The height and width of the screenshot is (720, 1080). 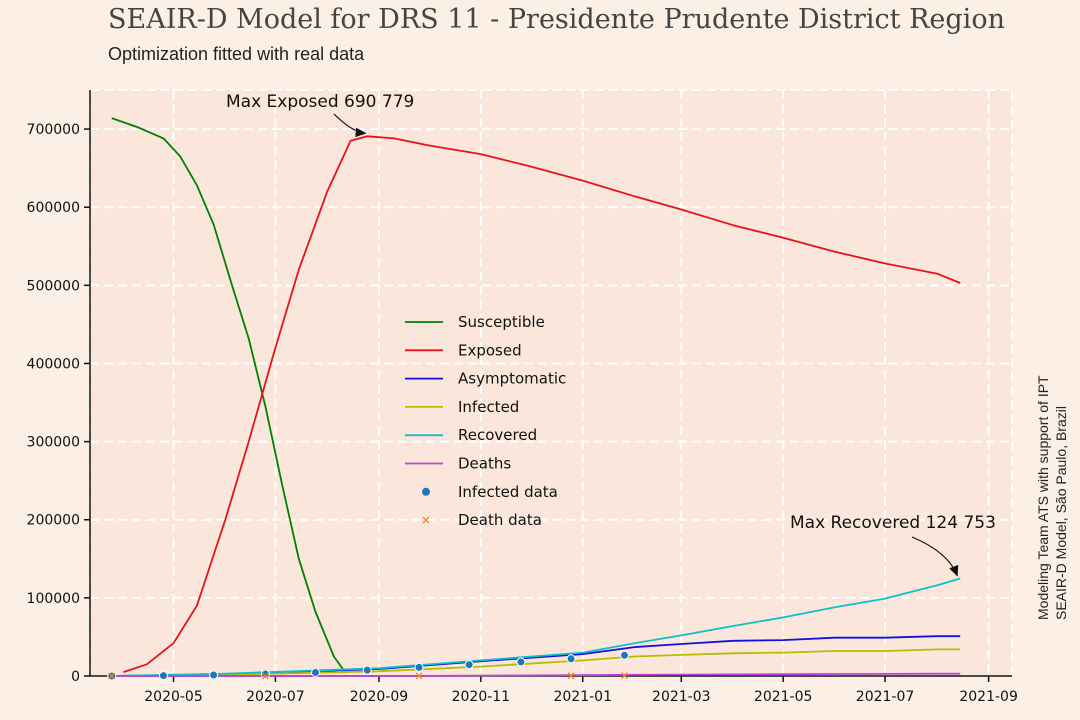 I want to click on annotation-arrow-exposed, so click(x=350, y=125).